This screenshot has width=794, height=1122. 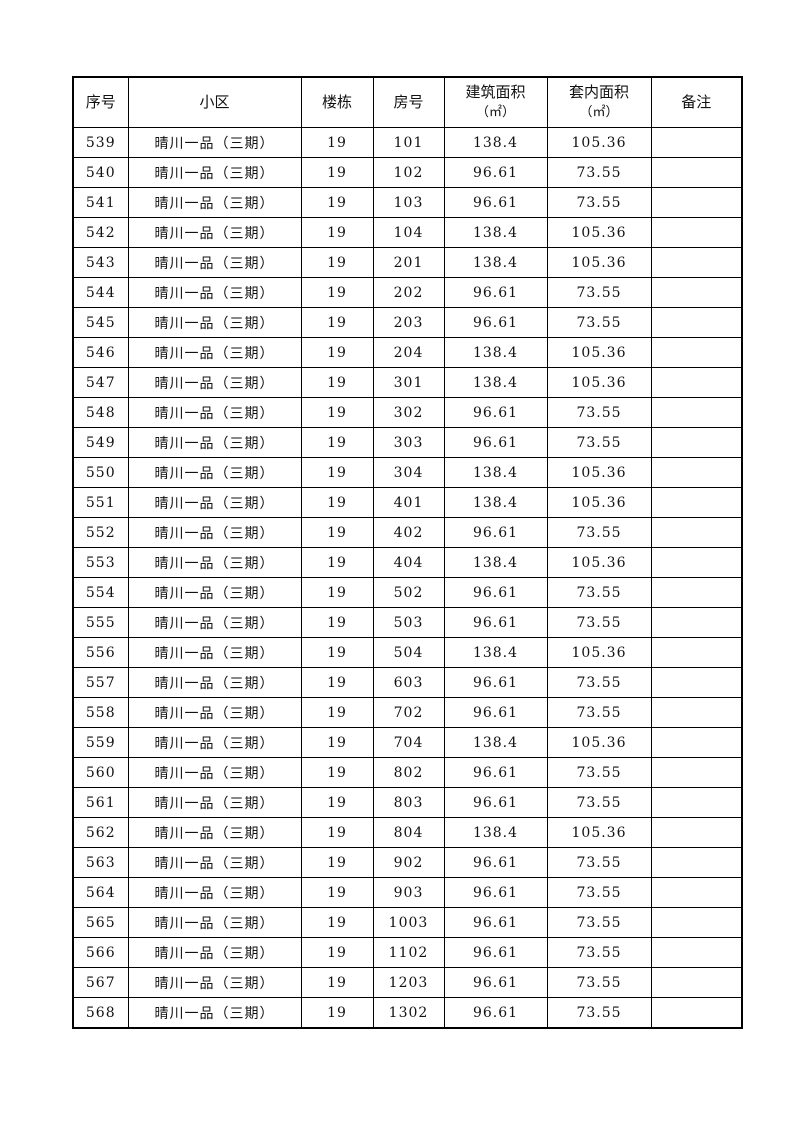 I want to click on table-row: 561 晴川一品（三期） 19 803 96.61 73.55, so click(x=407, y=802).